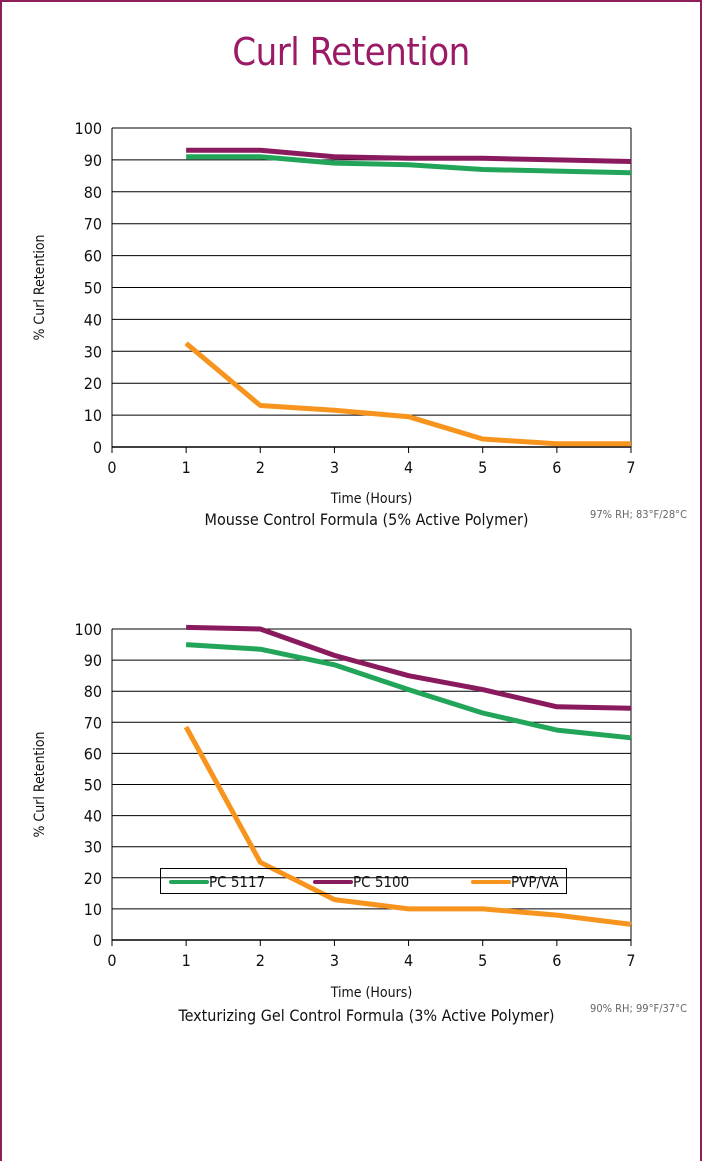 This screenshot has height=1161, width=702. What do you see at coordinates (333, 882) in the screenshot?
I see `legend-swatch-pc5100` at bounding box center [333, 882].